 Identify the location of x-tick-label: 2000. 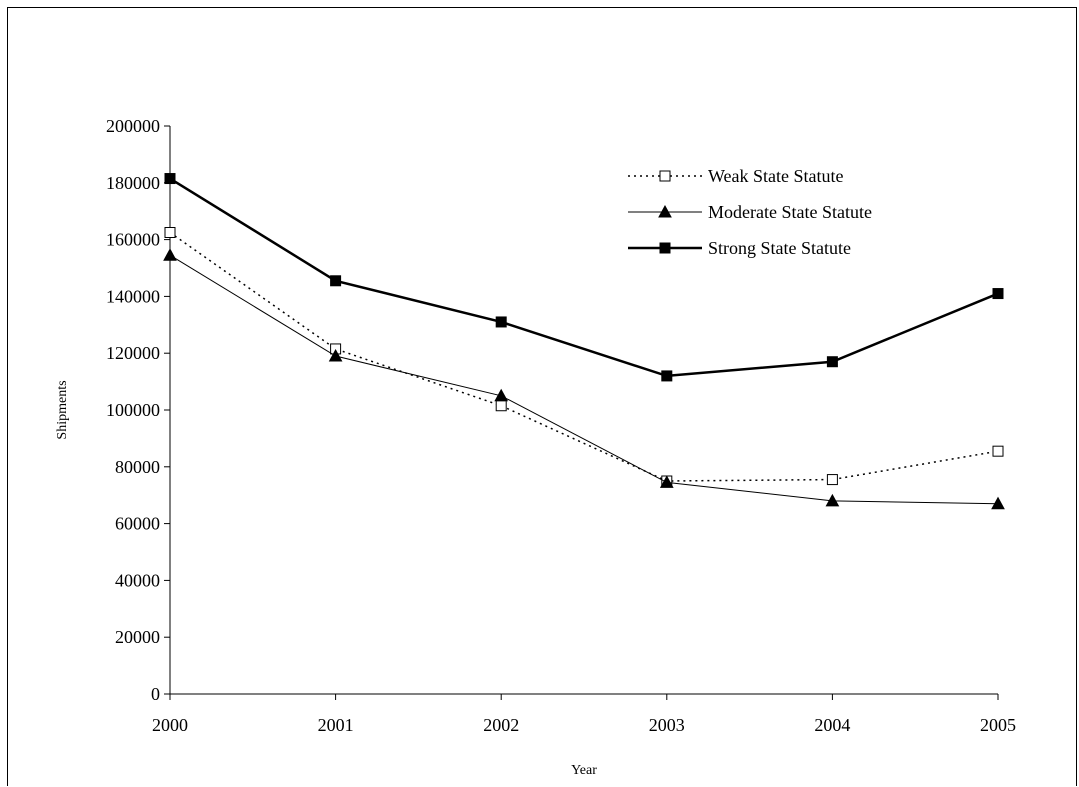
(170, 725).